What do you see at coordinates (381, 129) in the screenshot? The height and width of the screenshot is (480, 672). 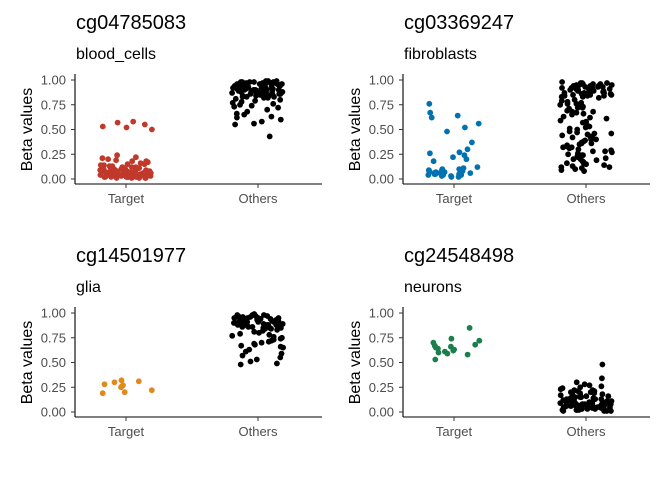 I see `y-tick-label: 0.50` at bounding box center [381, 129].